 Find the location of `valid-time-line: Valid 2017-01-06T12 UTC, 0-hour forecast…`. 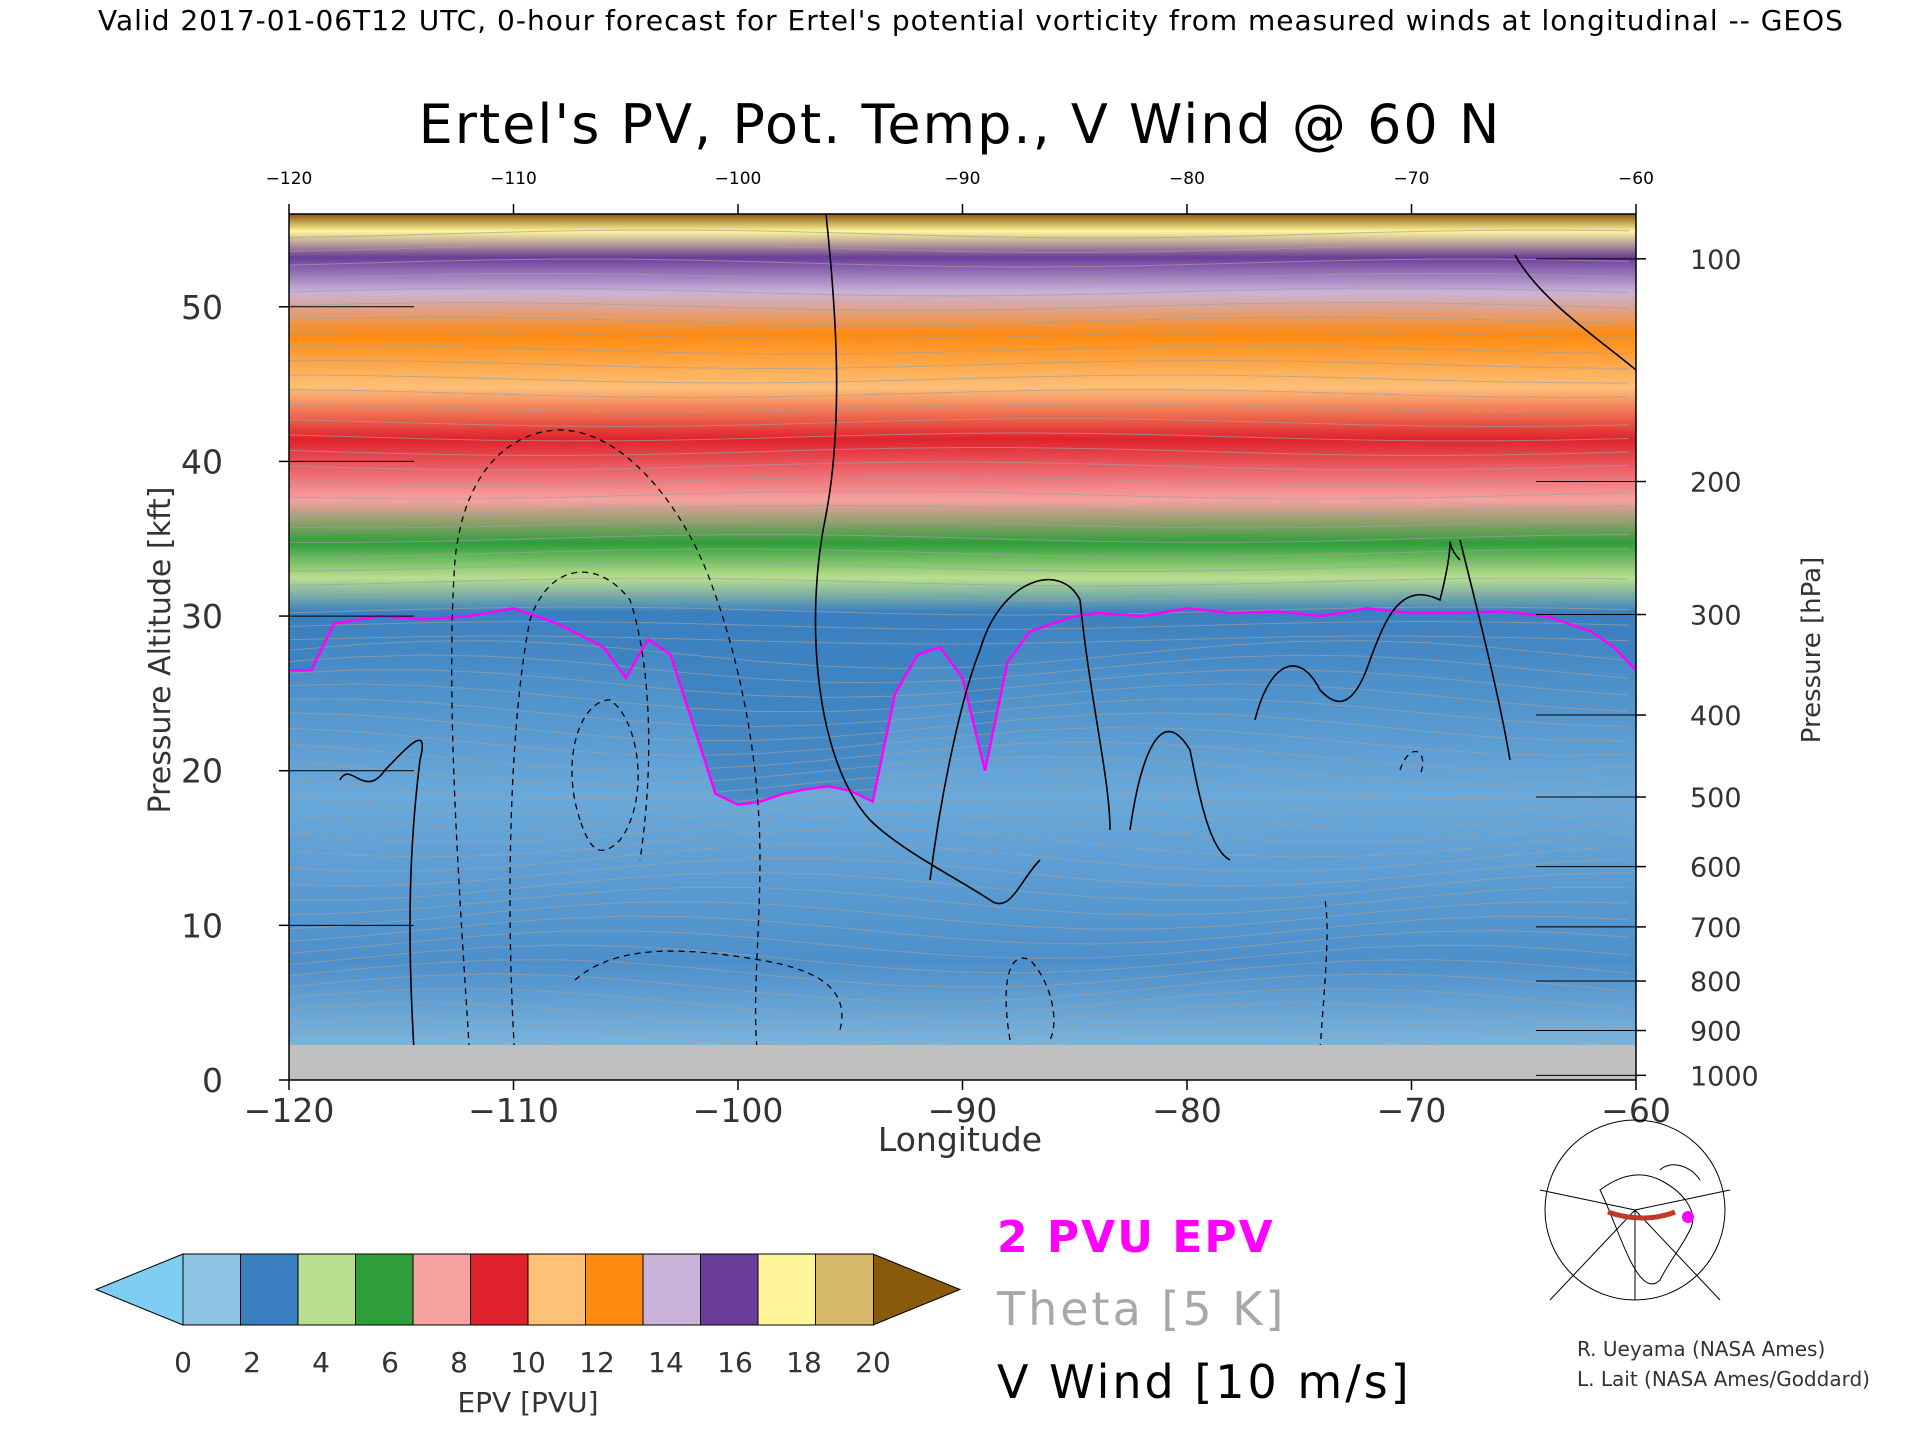

valid-time-line: Valid 2017-01-06T12 UTC, 0-hour forecast… is located at coordinates (971, 20).